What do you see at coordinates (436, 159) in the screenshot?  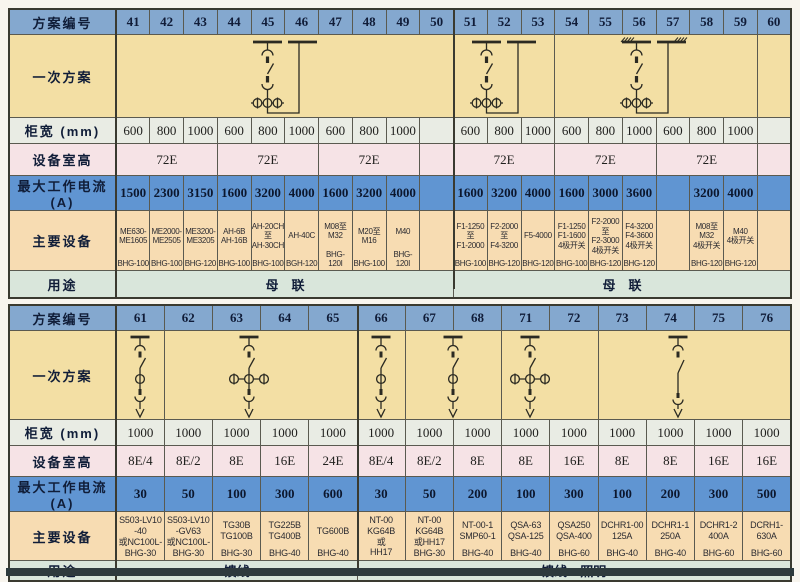 I see `room-height-cell` at bounding box center [436, 159].